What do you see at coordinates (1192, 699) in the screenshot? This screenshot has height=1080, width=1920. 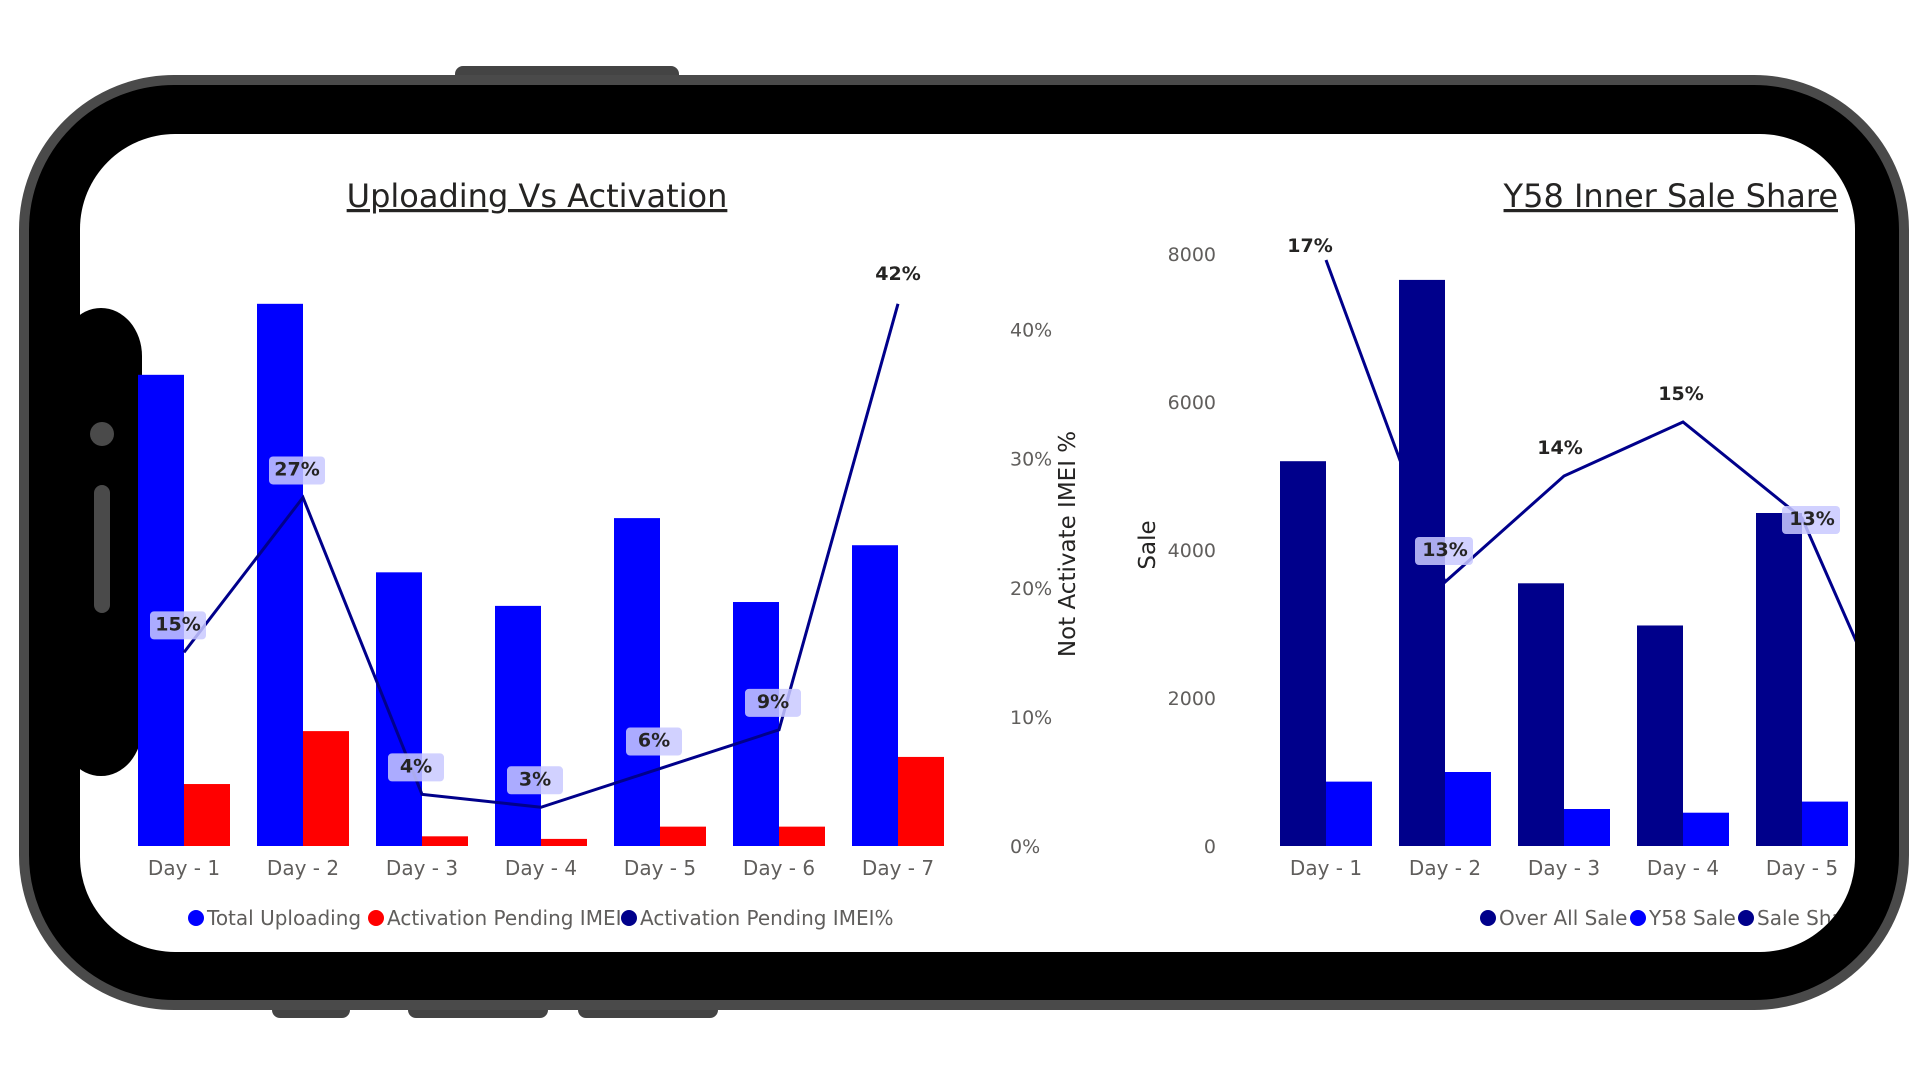 I see `y-tick-label: 2000` at bounding box center [1192, 699].